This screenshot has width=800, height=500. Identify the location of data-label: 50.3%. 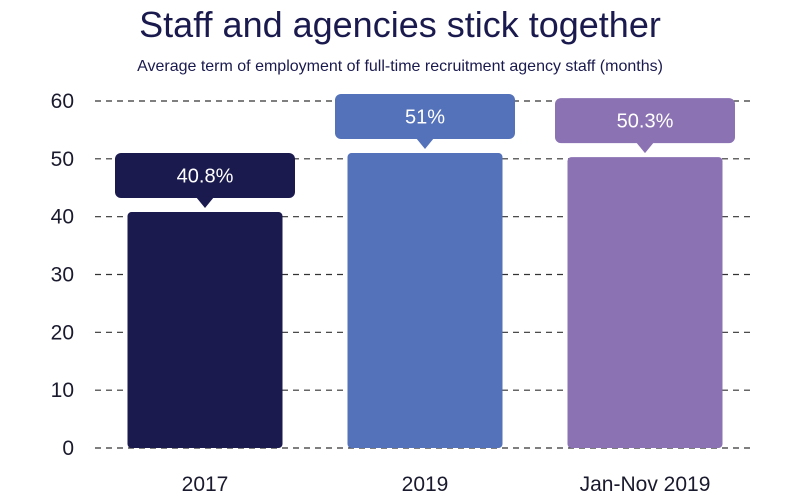
(645, 122).